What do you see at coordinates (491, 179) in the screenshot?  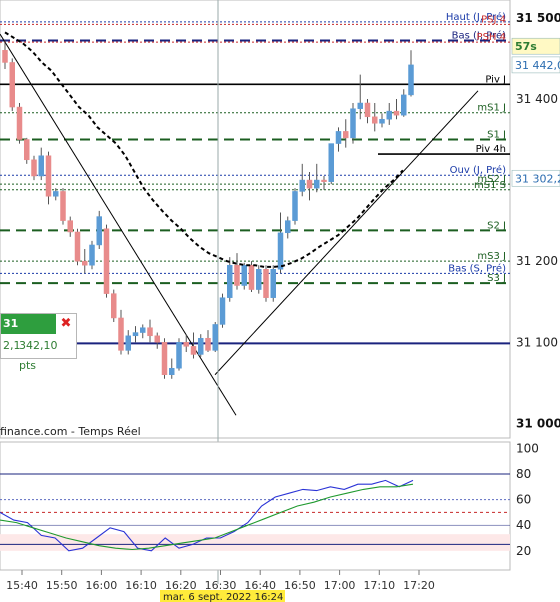 I see `level-label: mS2 J` at bounding box center [491, 179].